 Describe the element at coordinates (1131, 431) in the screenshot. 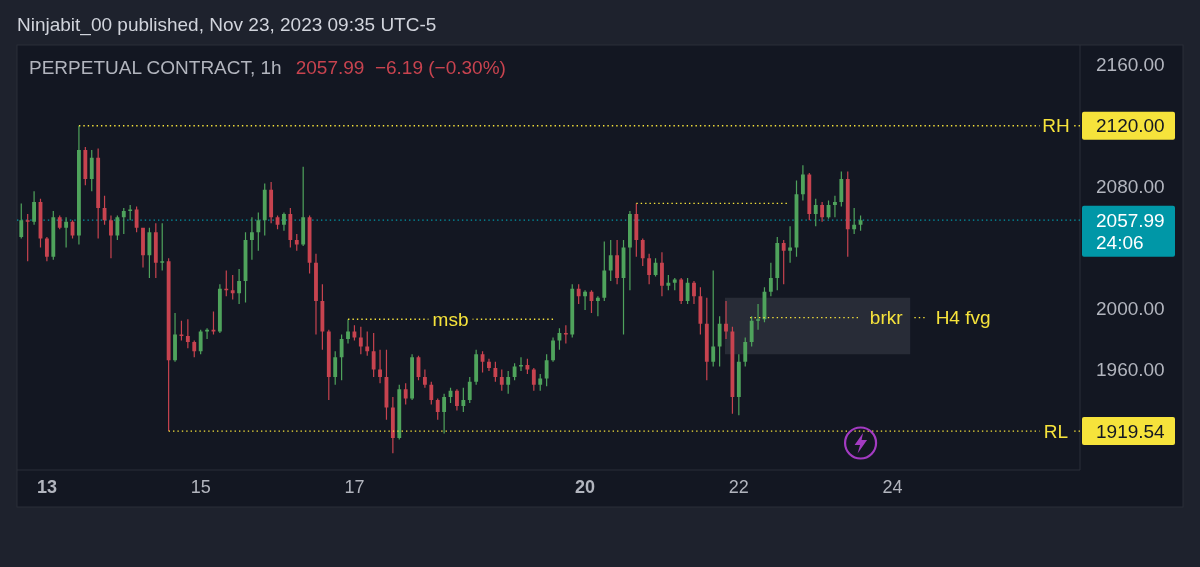

I see `y-tick-label: 1919.54` at that location.